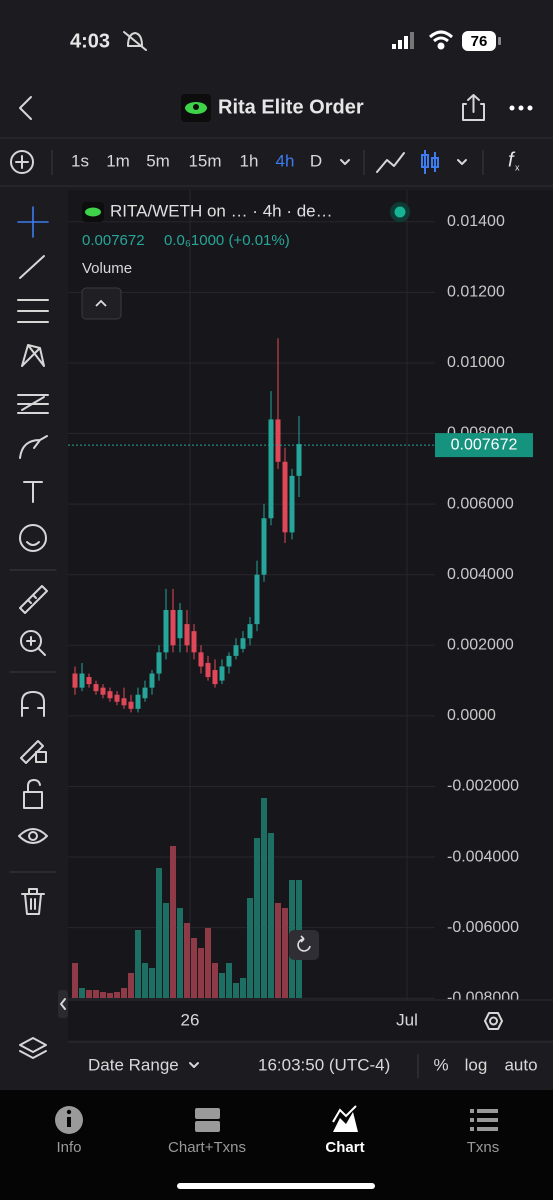  What do you see at coordinates (33, 311) in the screenshot?
I see `fib-tool` at bounding box center [33, 311].